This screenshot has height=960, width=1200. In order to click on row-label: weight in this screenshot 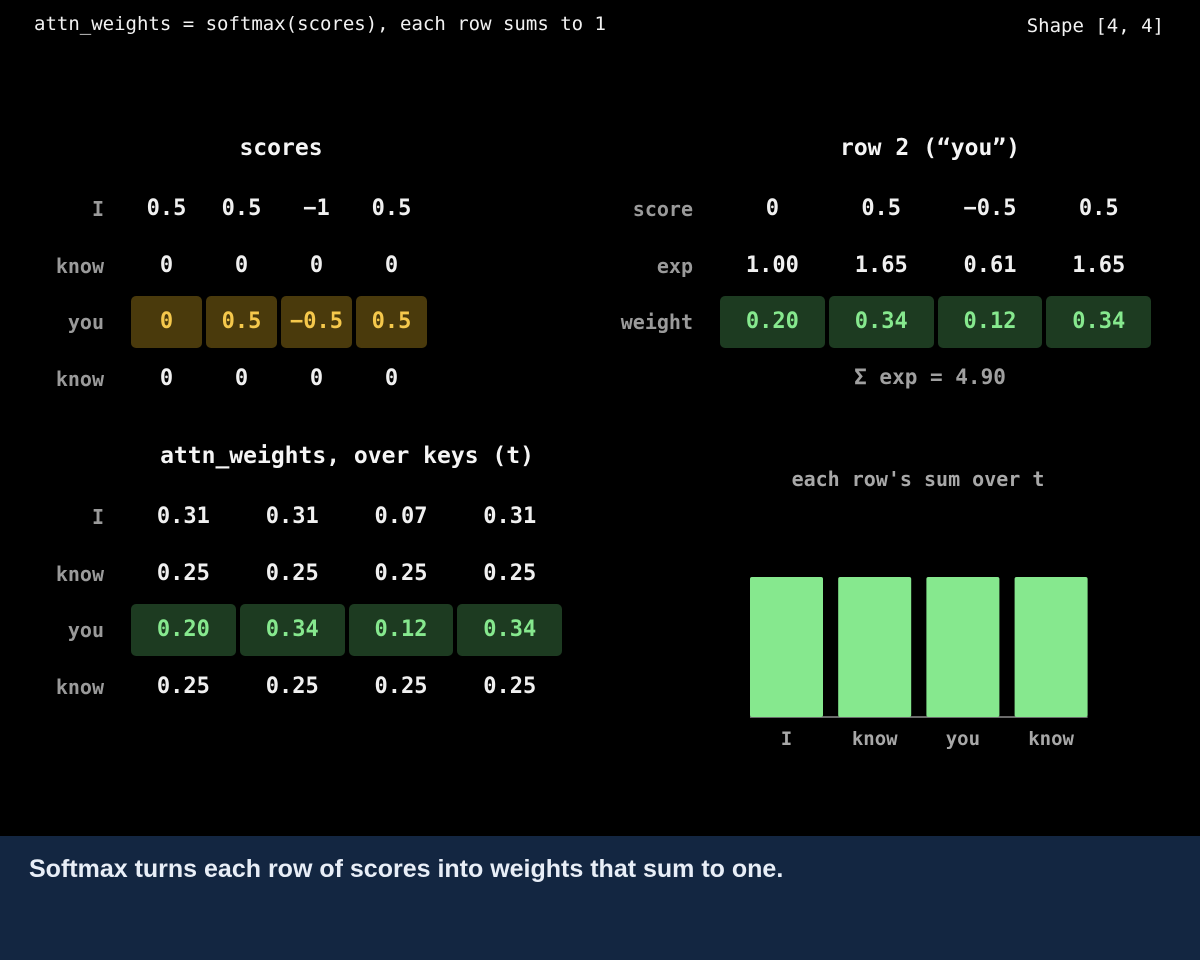, I will do `click(656, 322)`.